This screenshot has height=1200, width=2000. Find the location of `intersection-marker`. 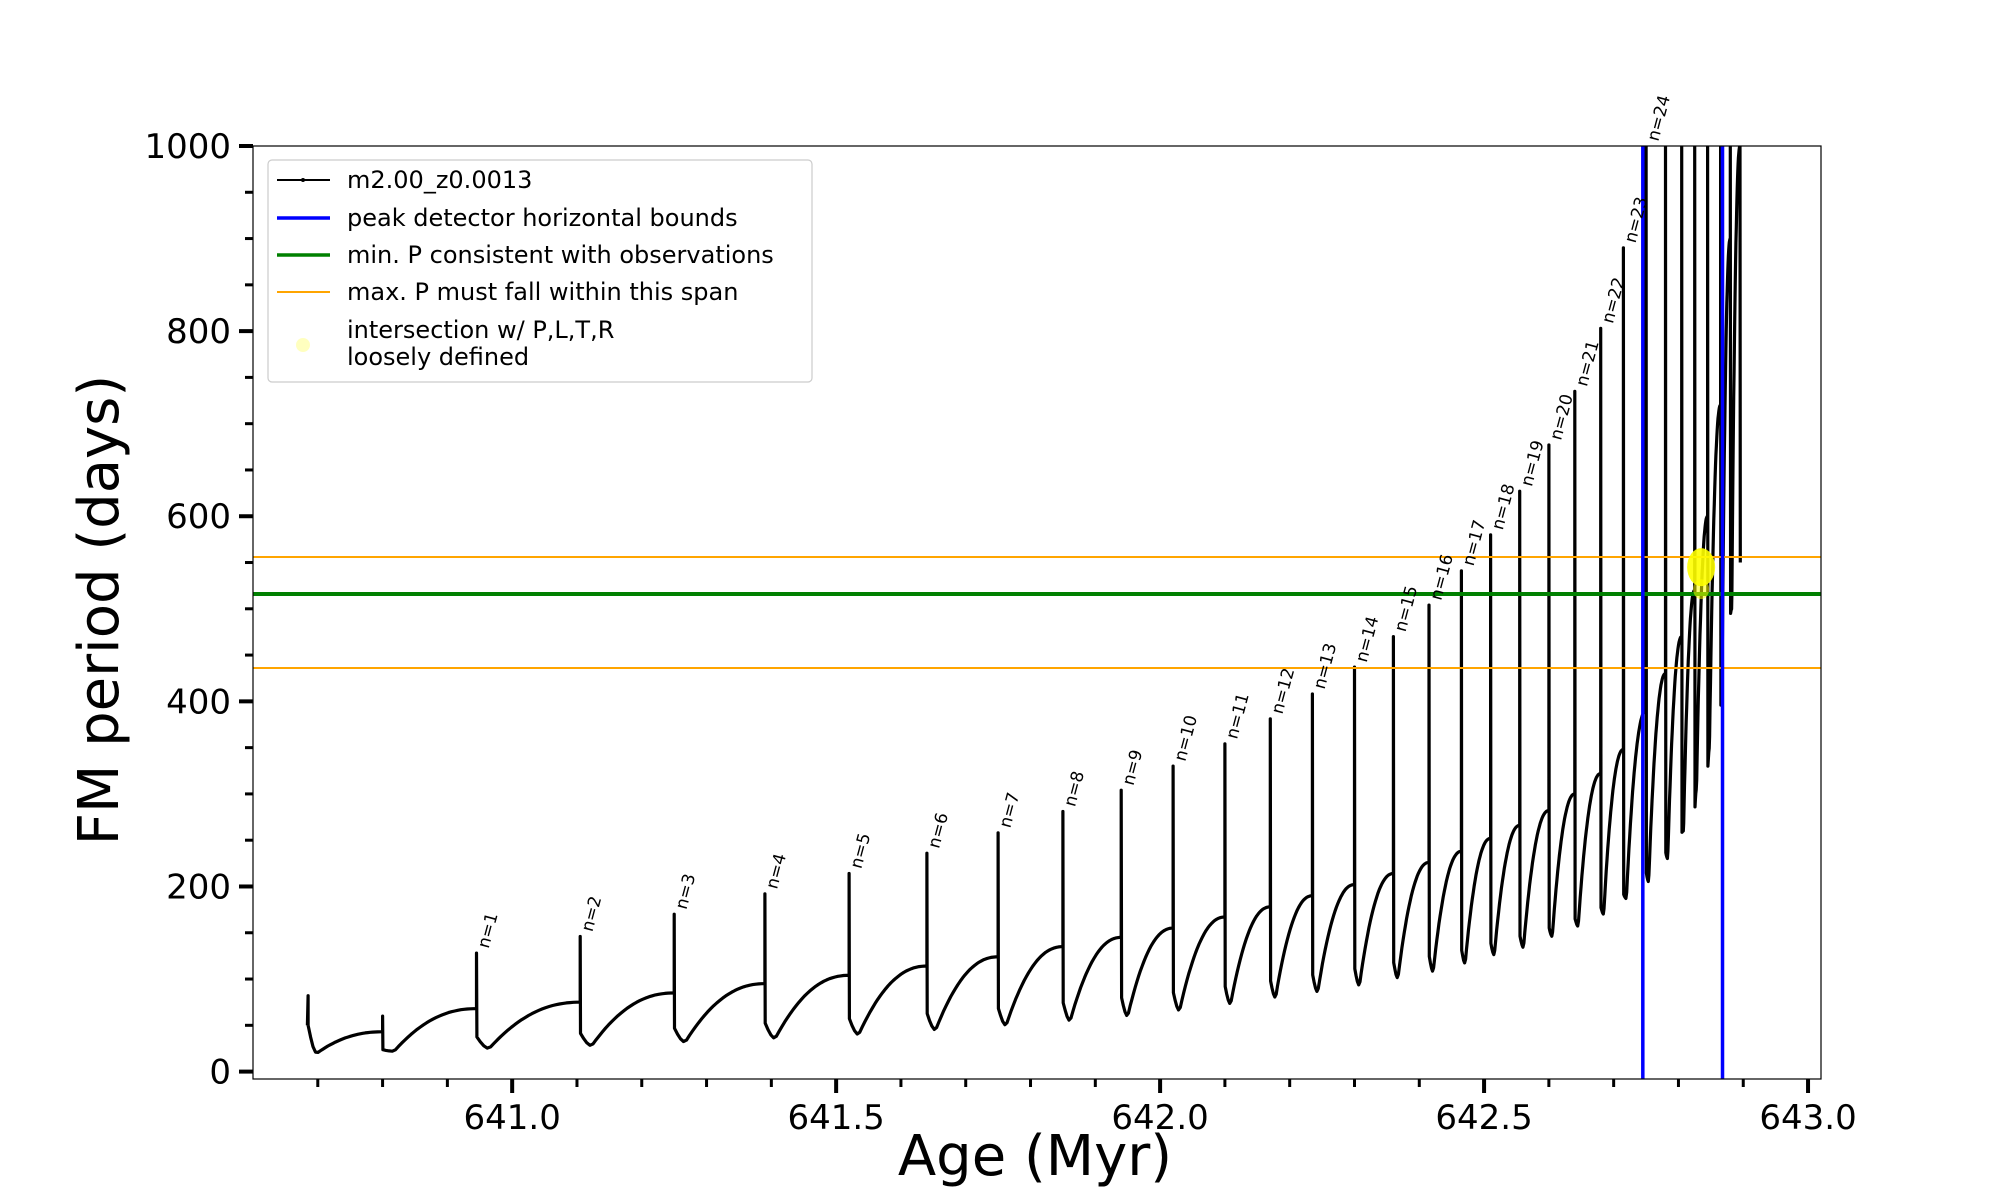

intersection-marker is located at coordinates (1701, 567).